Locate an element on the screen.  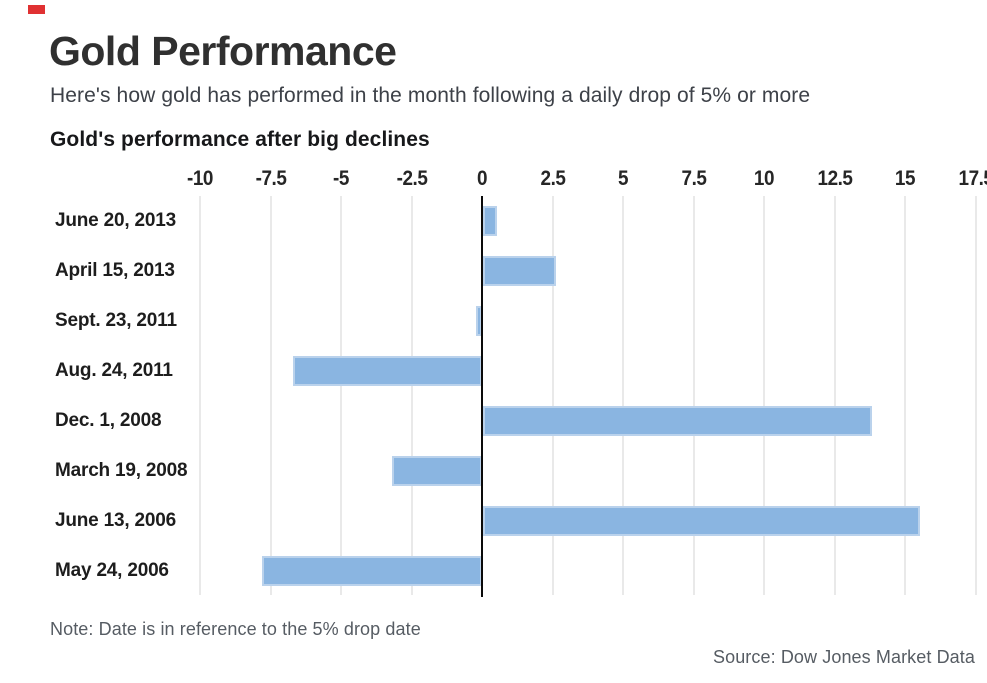
x-tick-label: 10 is located at coordinates (764, 178).